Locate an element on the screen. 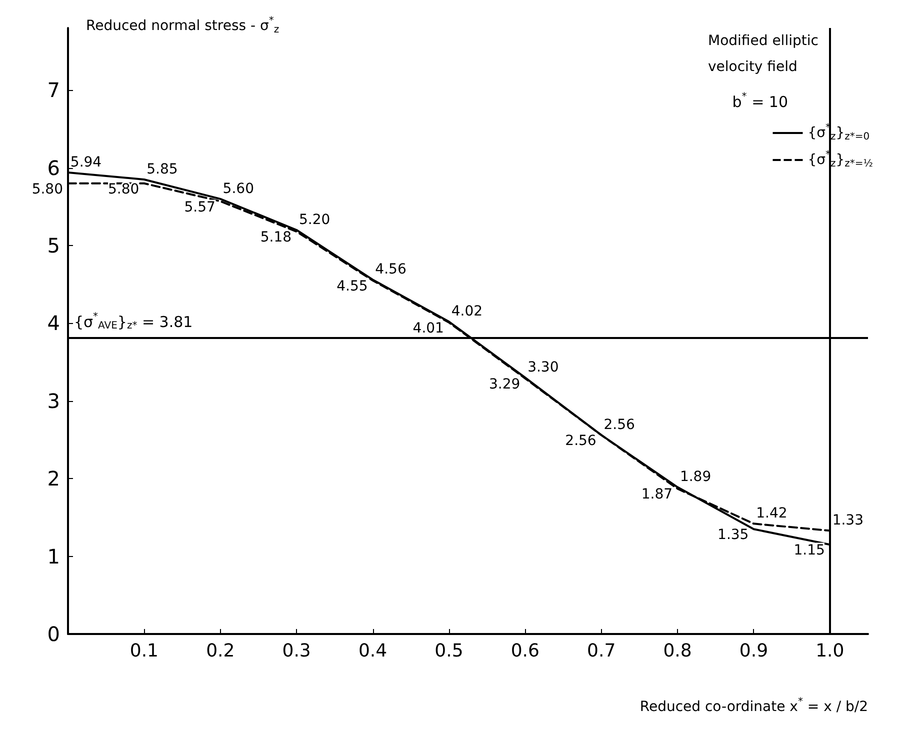 Image resolution: width=916 pixels, height=732 pixels. x-tick-label: 0.6 is located at coordinates (525, 651).